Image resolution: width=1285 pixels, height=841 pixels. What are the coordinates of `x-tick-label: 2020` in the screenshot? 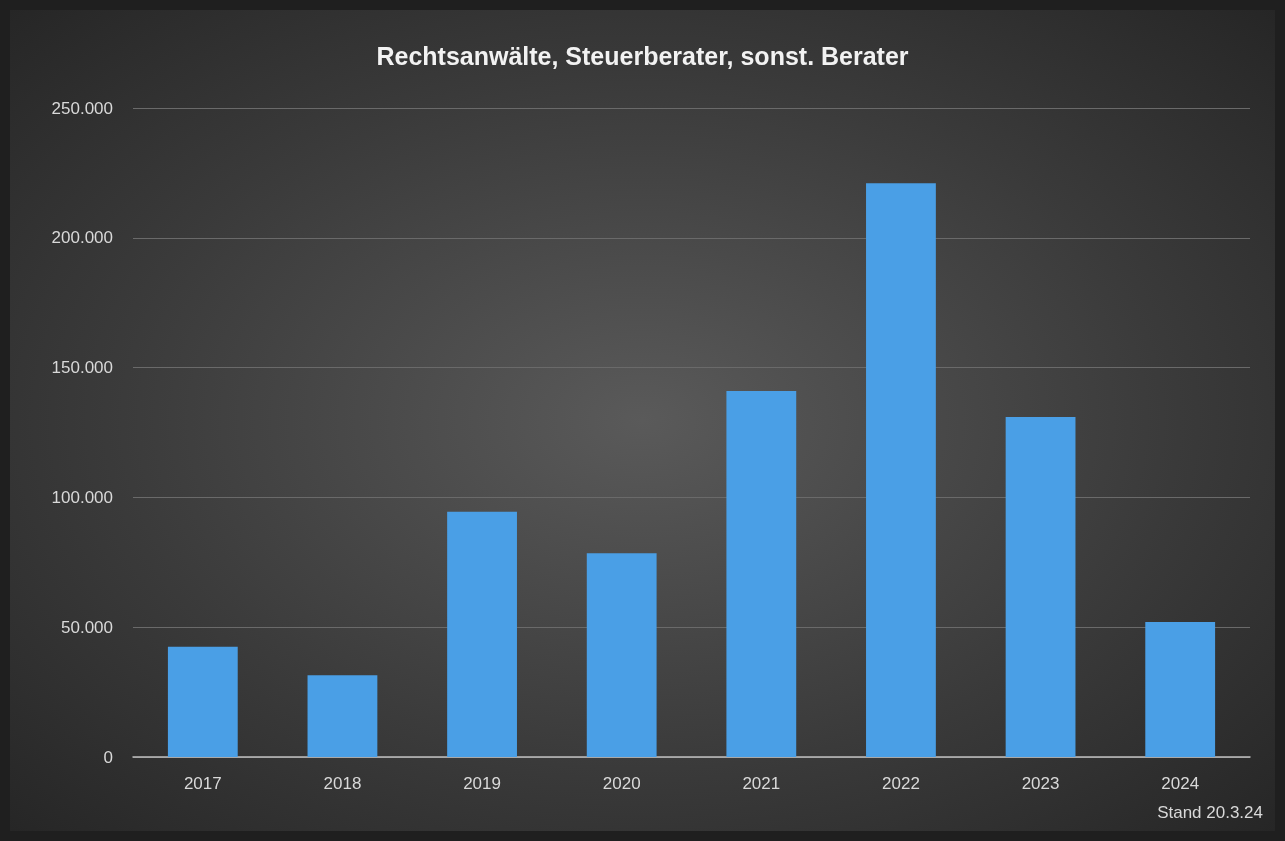 It's located at (621, 783).